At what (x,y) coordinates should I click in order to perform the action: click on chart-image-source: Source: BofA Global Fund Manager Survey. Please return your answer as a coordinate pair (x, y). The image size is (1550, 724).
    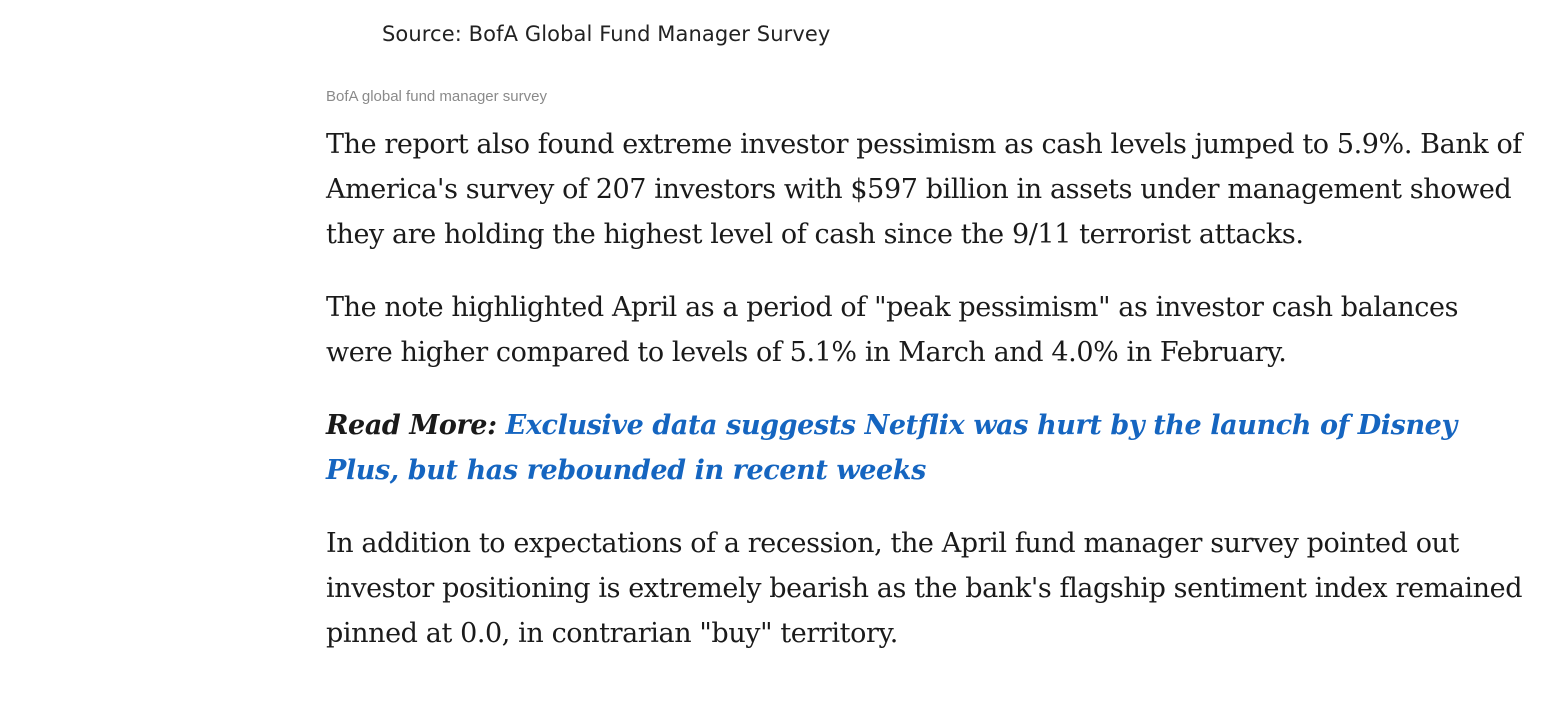
    Looking at the image, I should click on (606, 34).